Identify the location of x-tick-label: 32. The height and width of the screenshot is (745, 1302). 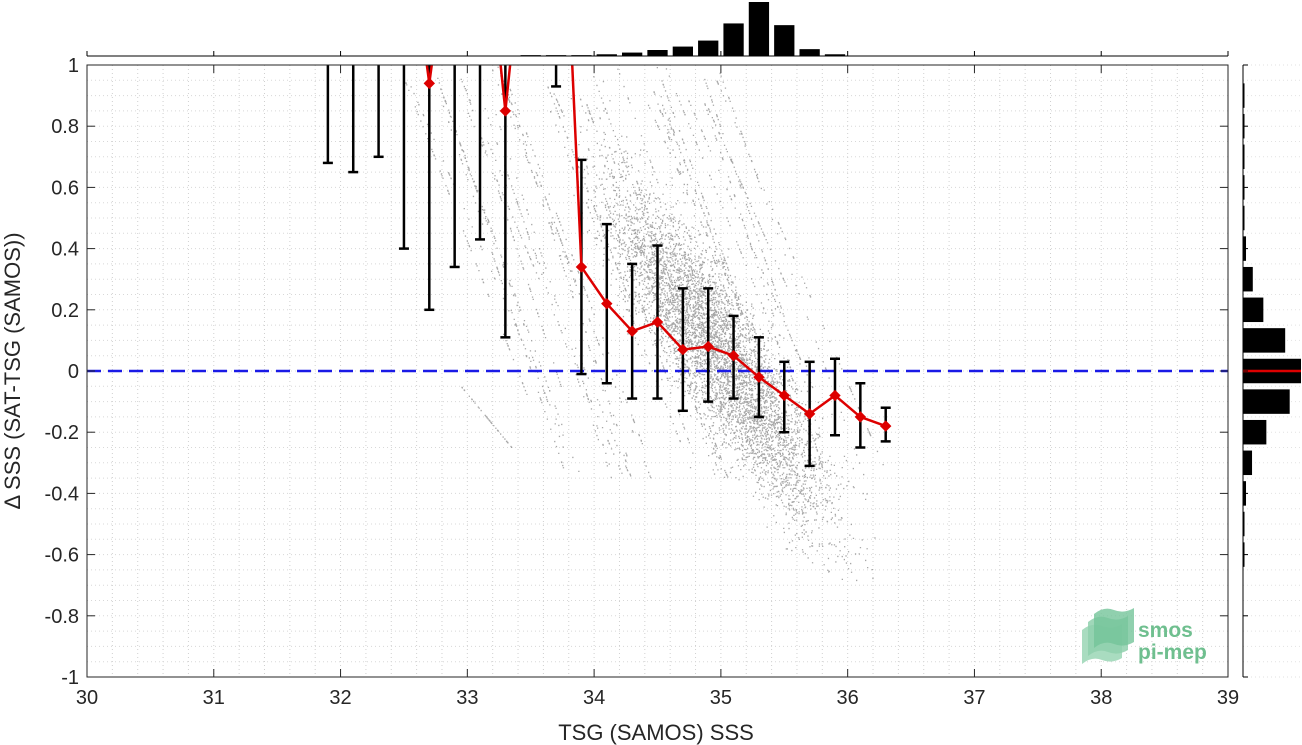
(340, 698).